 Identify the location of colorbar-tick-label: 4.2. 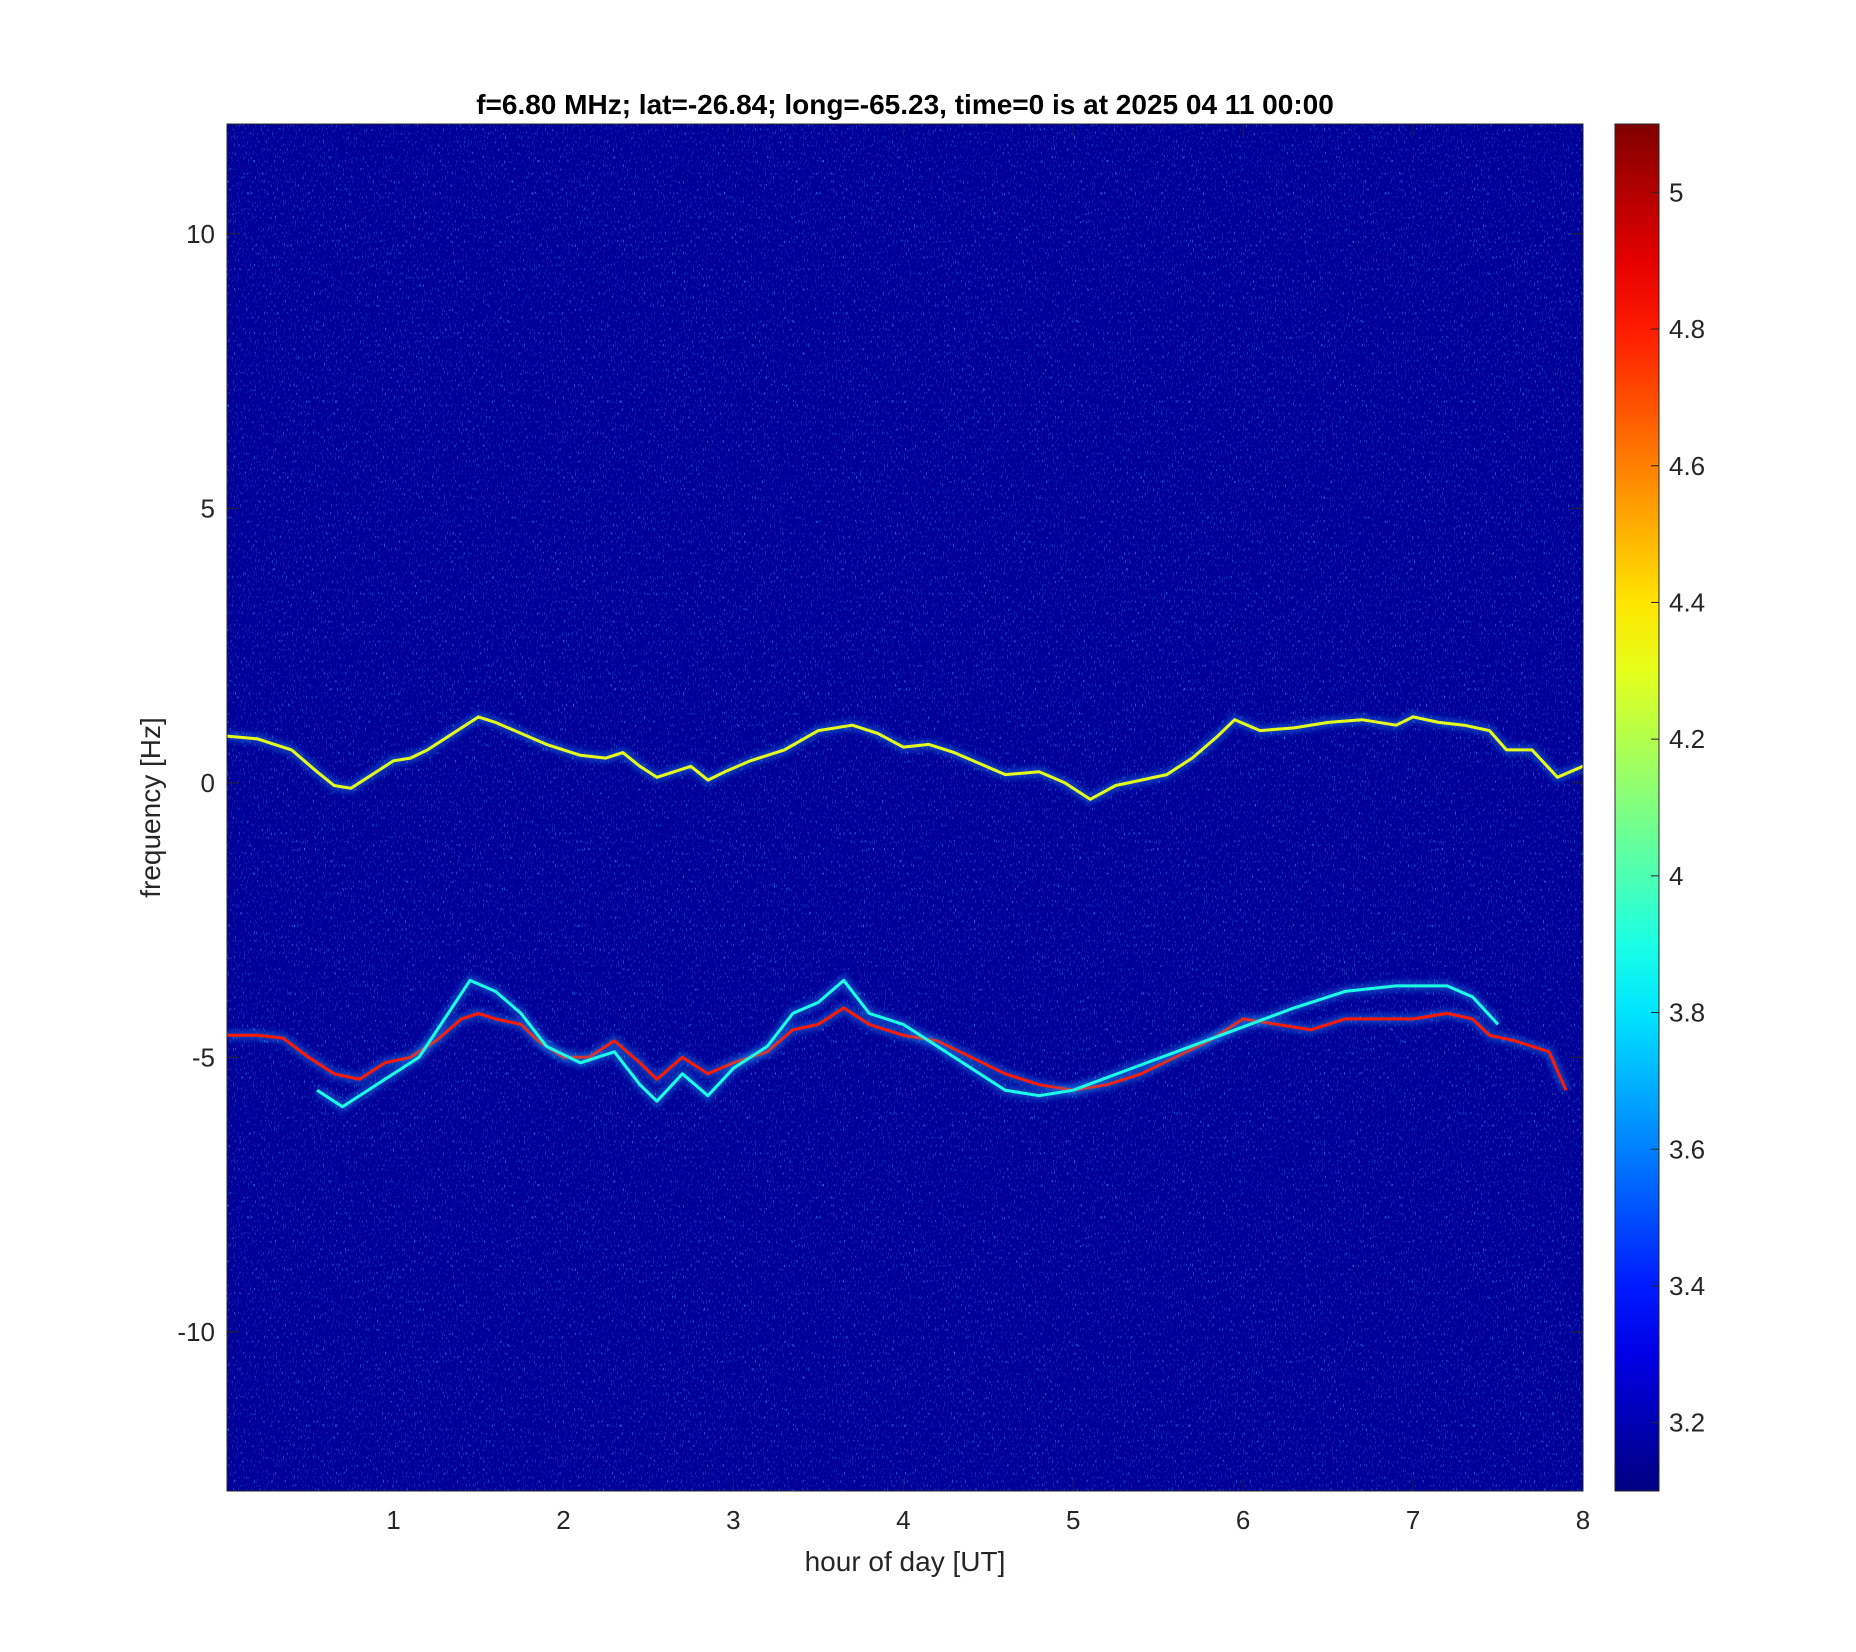
(1687, 739).